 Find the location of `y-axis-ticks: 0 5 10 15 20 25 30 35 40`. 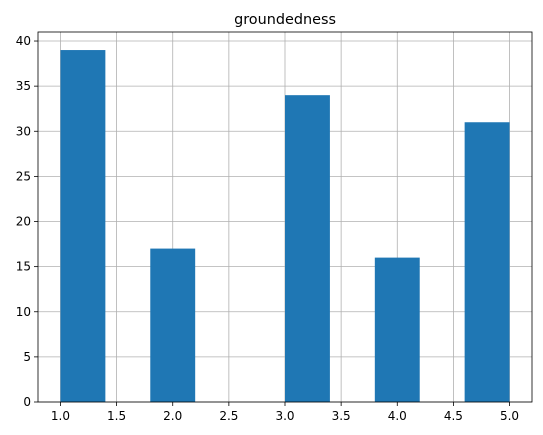

y-axis-ticks: 0 5 10 15 20 25 30 35 40 is located at coordinates (27, 221).